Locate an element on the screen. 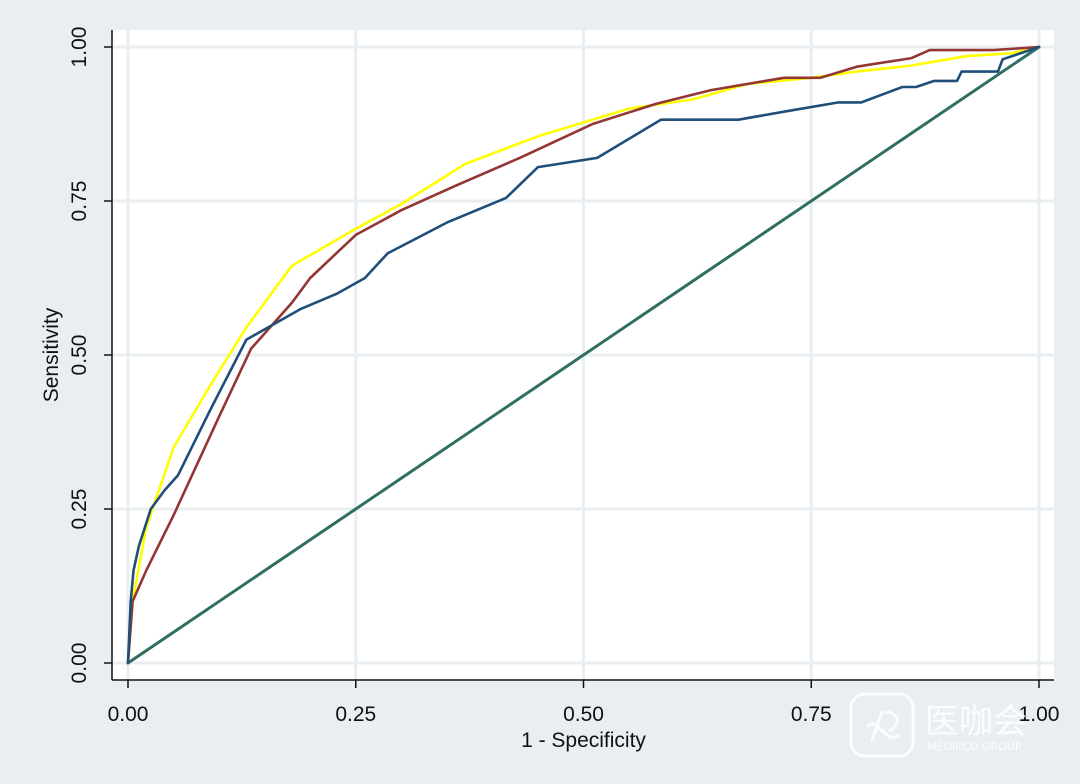 Image resolution: width=1080 pixels, height=784 pixels. x-tick-label: 0.00 is located at coordinates (128, 714).